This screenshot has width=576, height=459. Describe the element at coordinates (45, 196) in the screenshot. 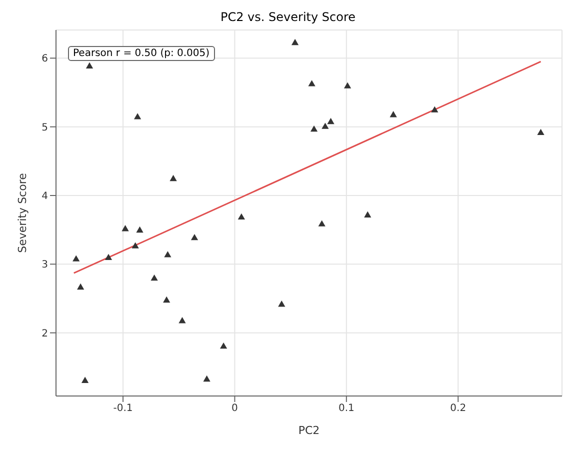

I see `y-tick-label: 4` at that location.